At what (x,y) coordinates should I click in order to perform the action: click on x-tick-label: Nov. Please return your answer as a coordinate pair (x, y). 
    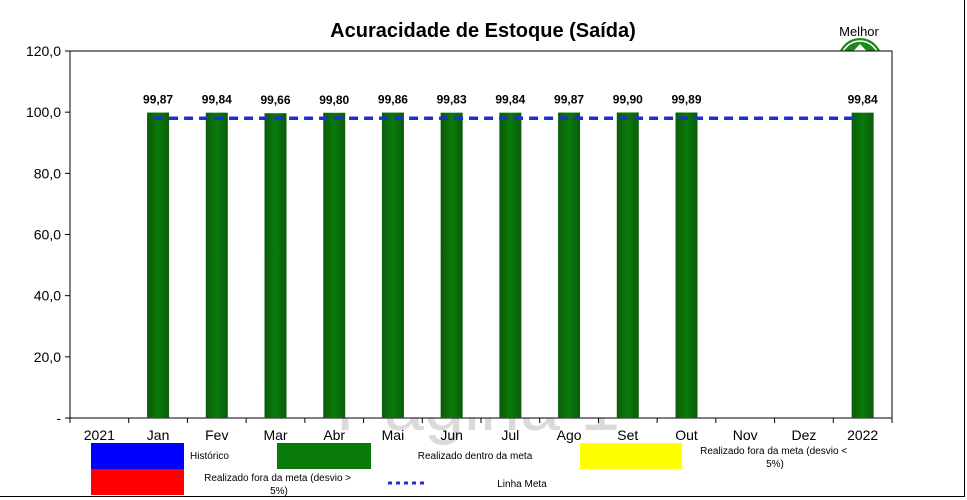
    Looking at the image, I should click on (745, 435).